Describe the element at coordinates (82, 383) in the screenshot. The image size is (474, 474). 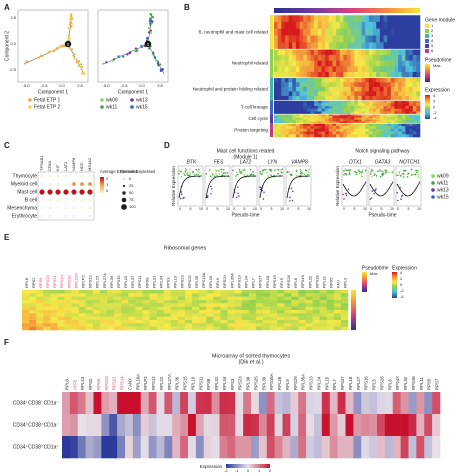
I see `gene-label: RPL13` at that location.